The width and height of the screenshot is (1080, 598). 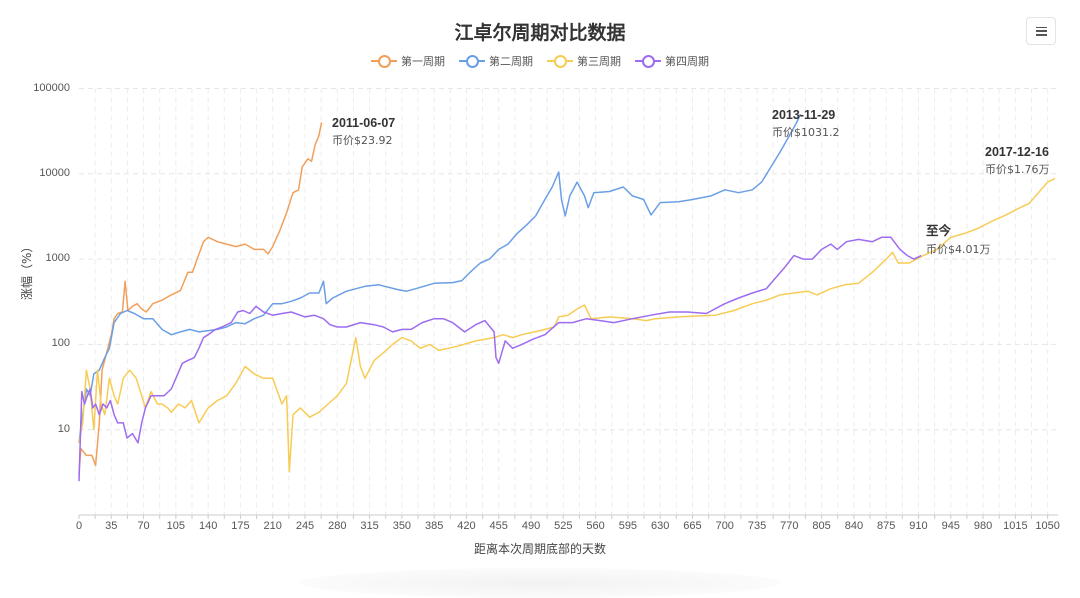 What do you see at coordinates (402, 526) in the screenshot?
I see `x-tick-label: 350` at bounding box center [402, 526].